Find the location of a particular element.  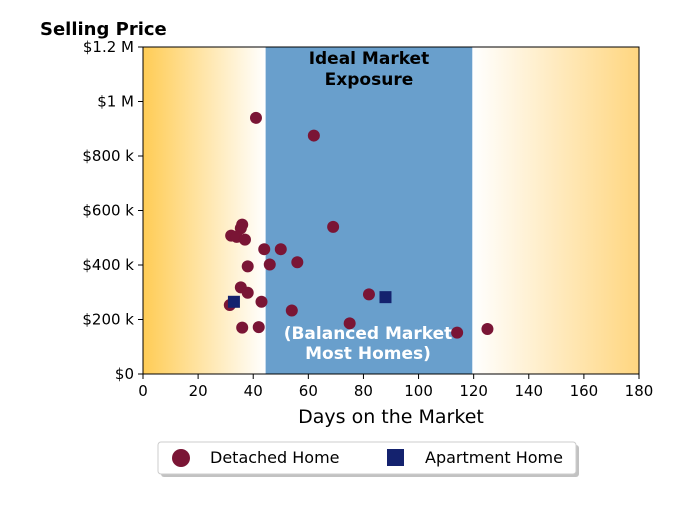

x-tick-label: 80 is located at coordinates (363, 391).